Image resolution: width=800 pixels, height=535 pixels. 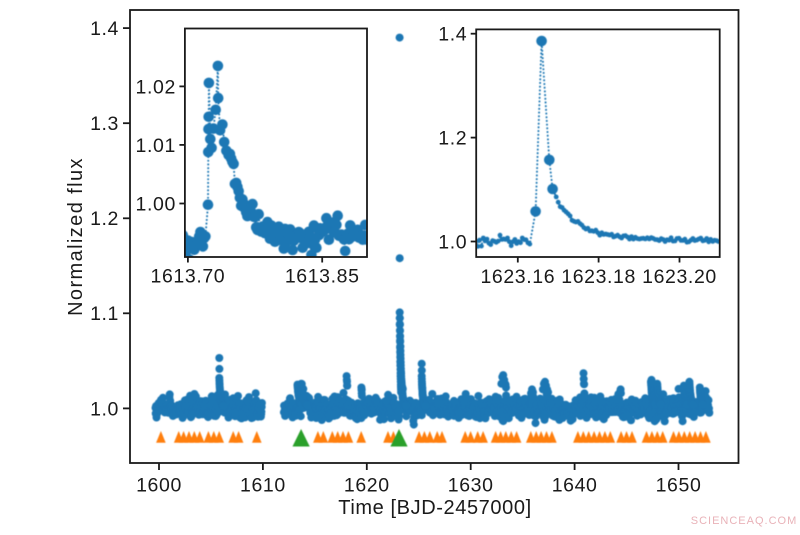 What do you see at coordinates (76, 236) in the screenshot?
I see `svg-text: Normalized flux` at bounding box center [76, 236].